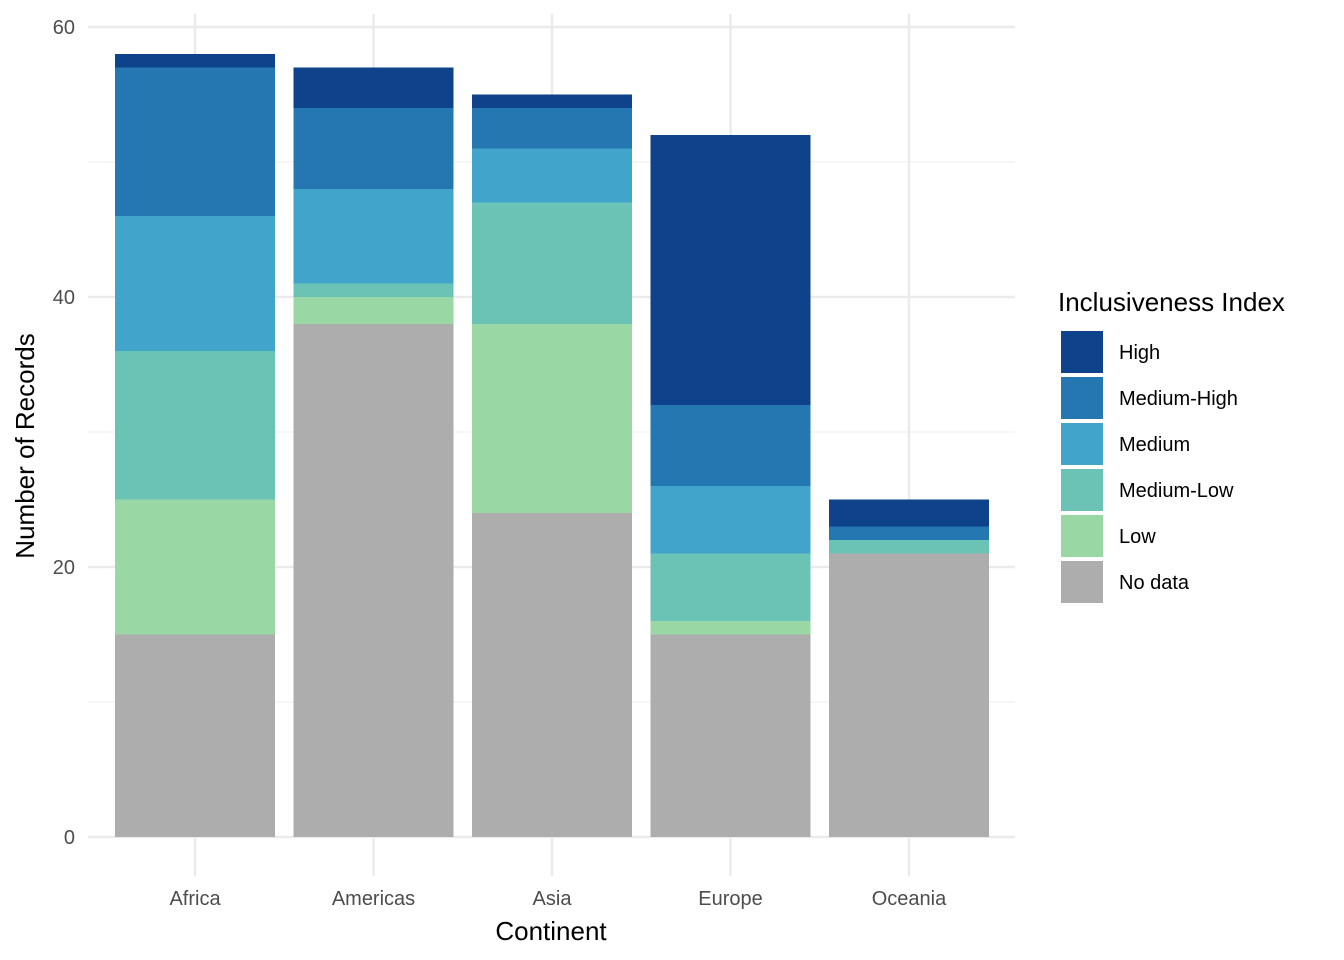  I want to click on bar-segment-europe-no-data, so click(730, 735).